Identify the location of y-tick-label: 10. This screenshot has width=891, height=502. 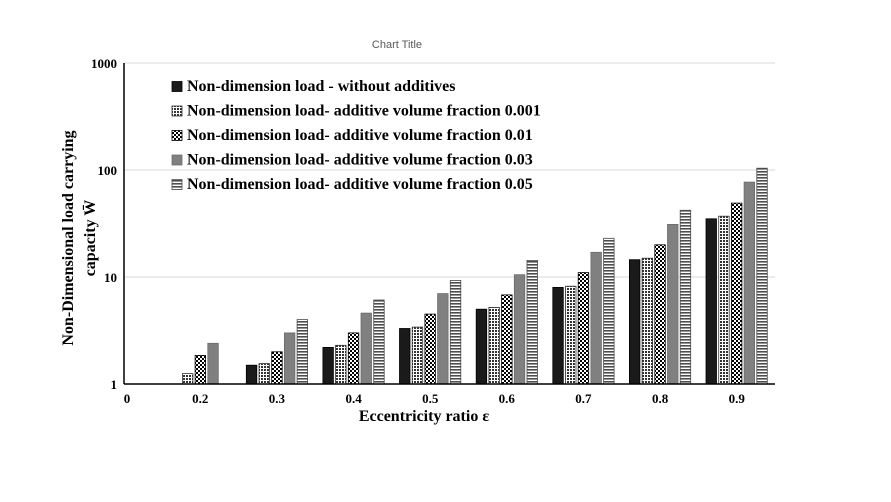
(110, 277).